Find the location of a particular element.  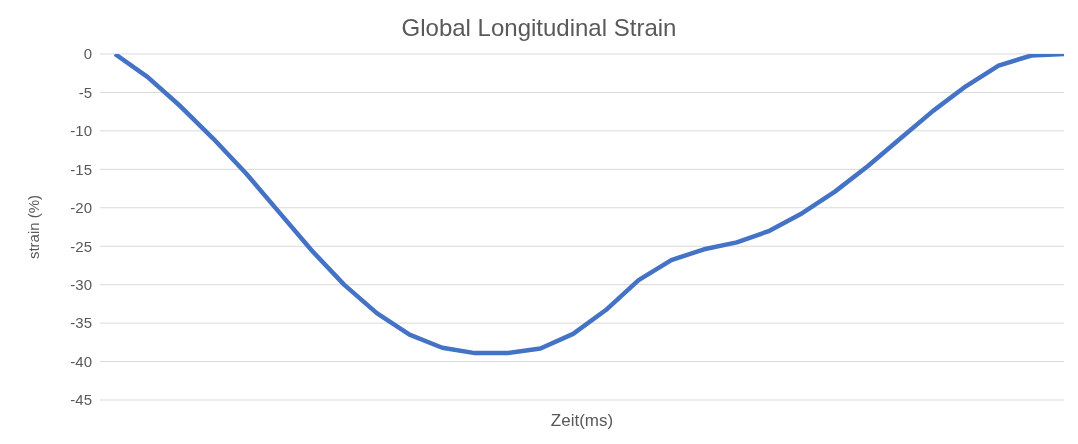

y-tick-label: -35 is located at coordinates (81, 323).